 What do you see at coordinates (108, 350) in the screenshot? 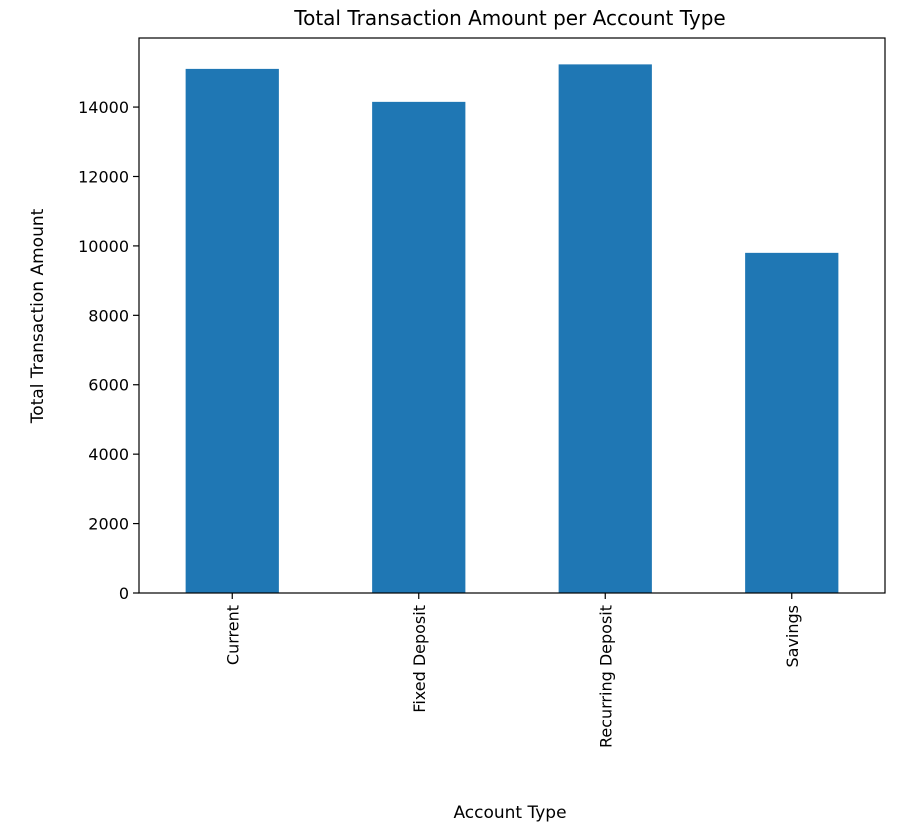
I see `y-axis-ticks: 0 2000 4000 6000 8000 10000 12000 14000` at bounding box center [108, 350].